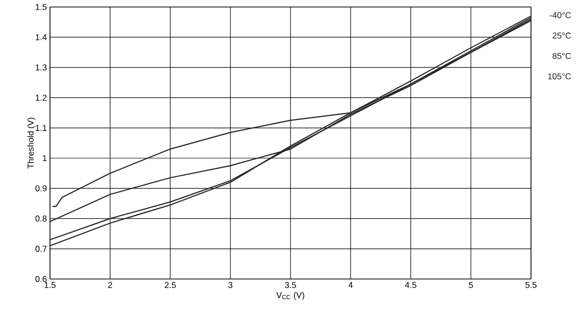 The width and height of the screenshot is (581, 331). I want to click on x-tick-label: 3.5, so click(290, 285).